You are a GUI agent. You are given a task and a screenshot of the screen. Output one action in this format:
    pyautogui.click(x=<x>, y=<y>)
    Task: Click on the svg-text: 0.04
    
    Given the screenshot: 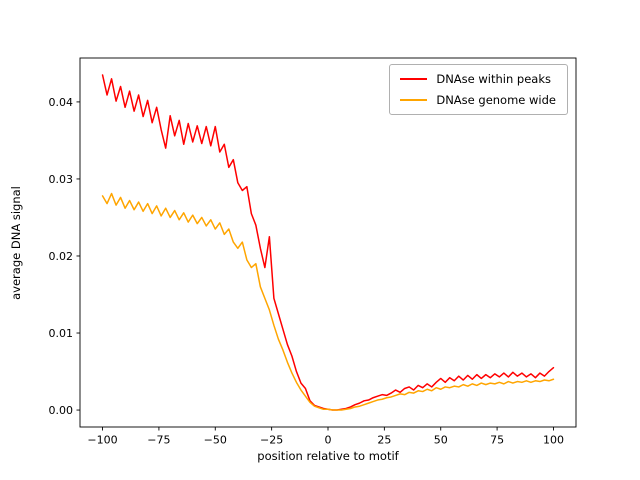 What is the action you would take?
    pyautogui.click(x=61, y=102)
    